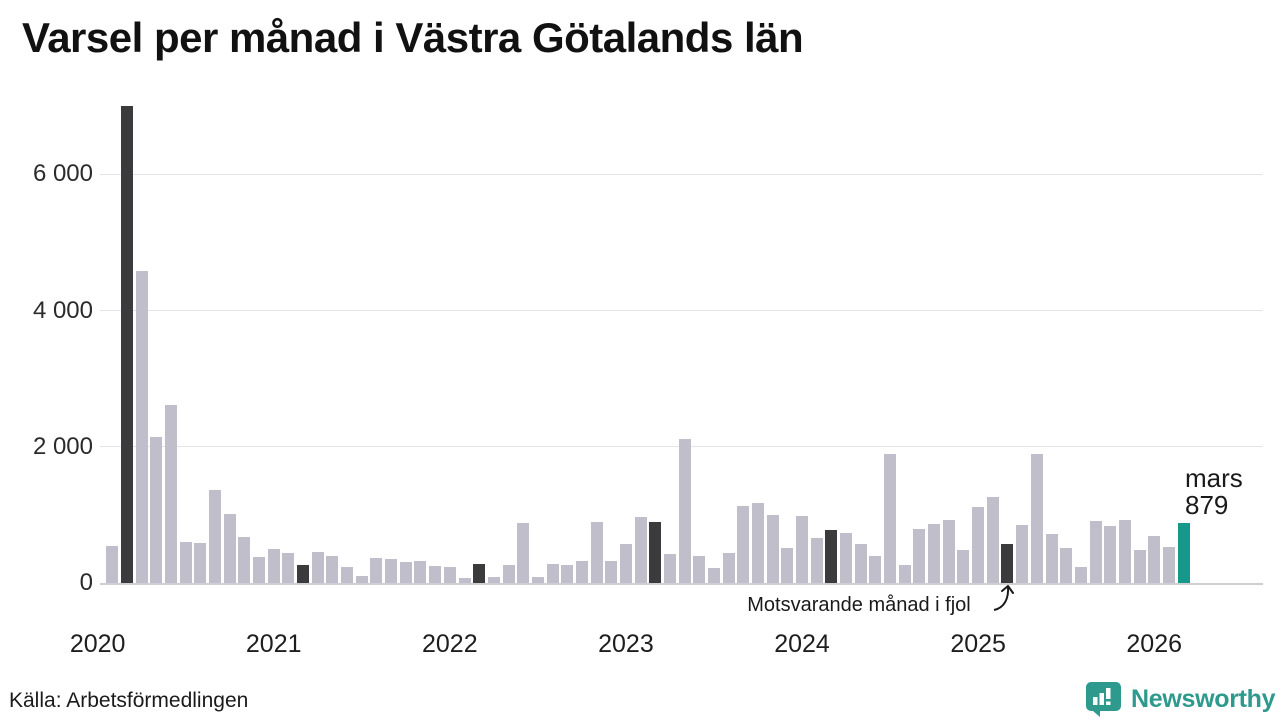 This screenshot has height=720, width=1280. What do you see at coordinates (413, 37) in the screenshot?
I see `chart-title: Varsel per månad i Västra Götalands län` at bounding box center [413, 37].